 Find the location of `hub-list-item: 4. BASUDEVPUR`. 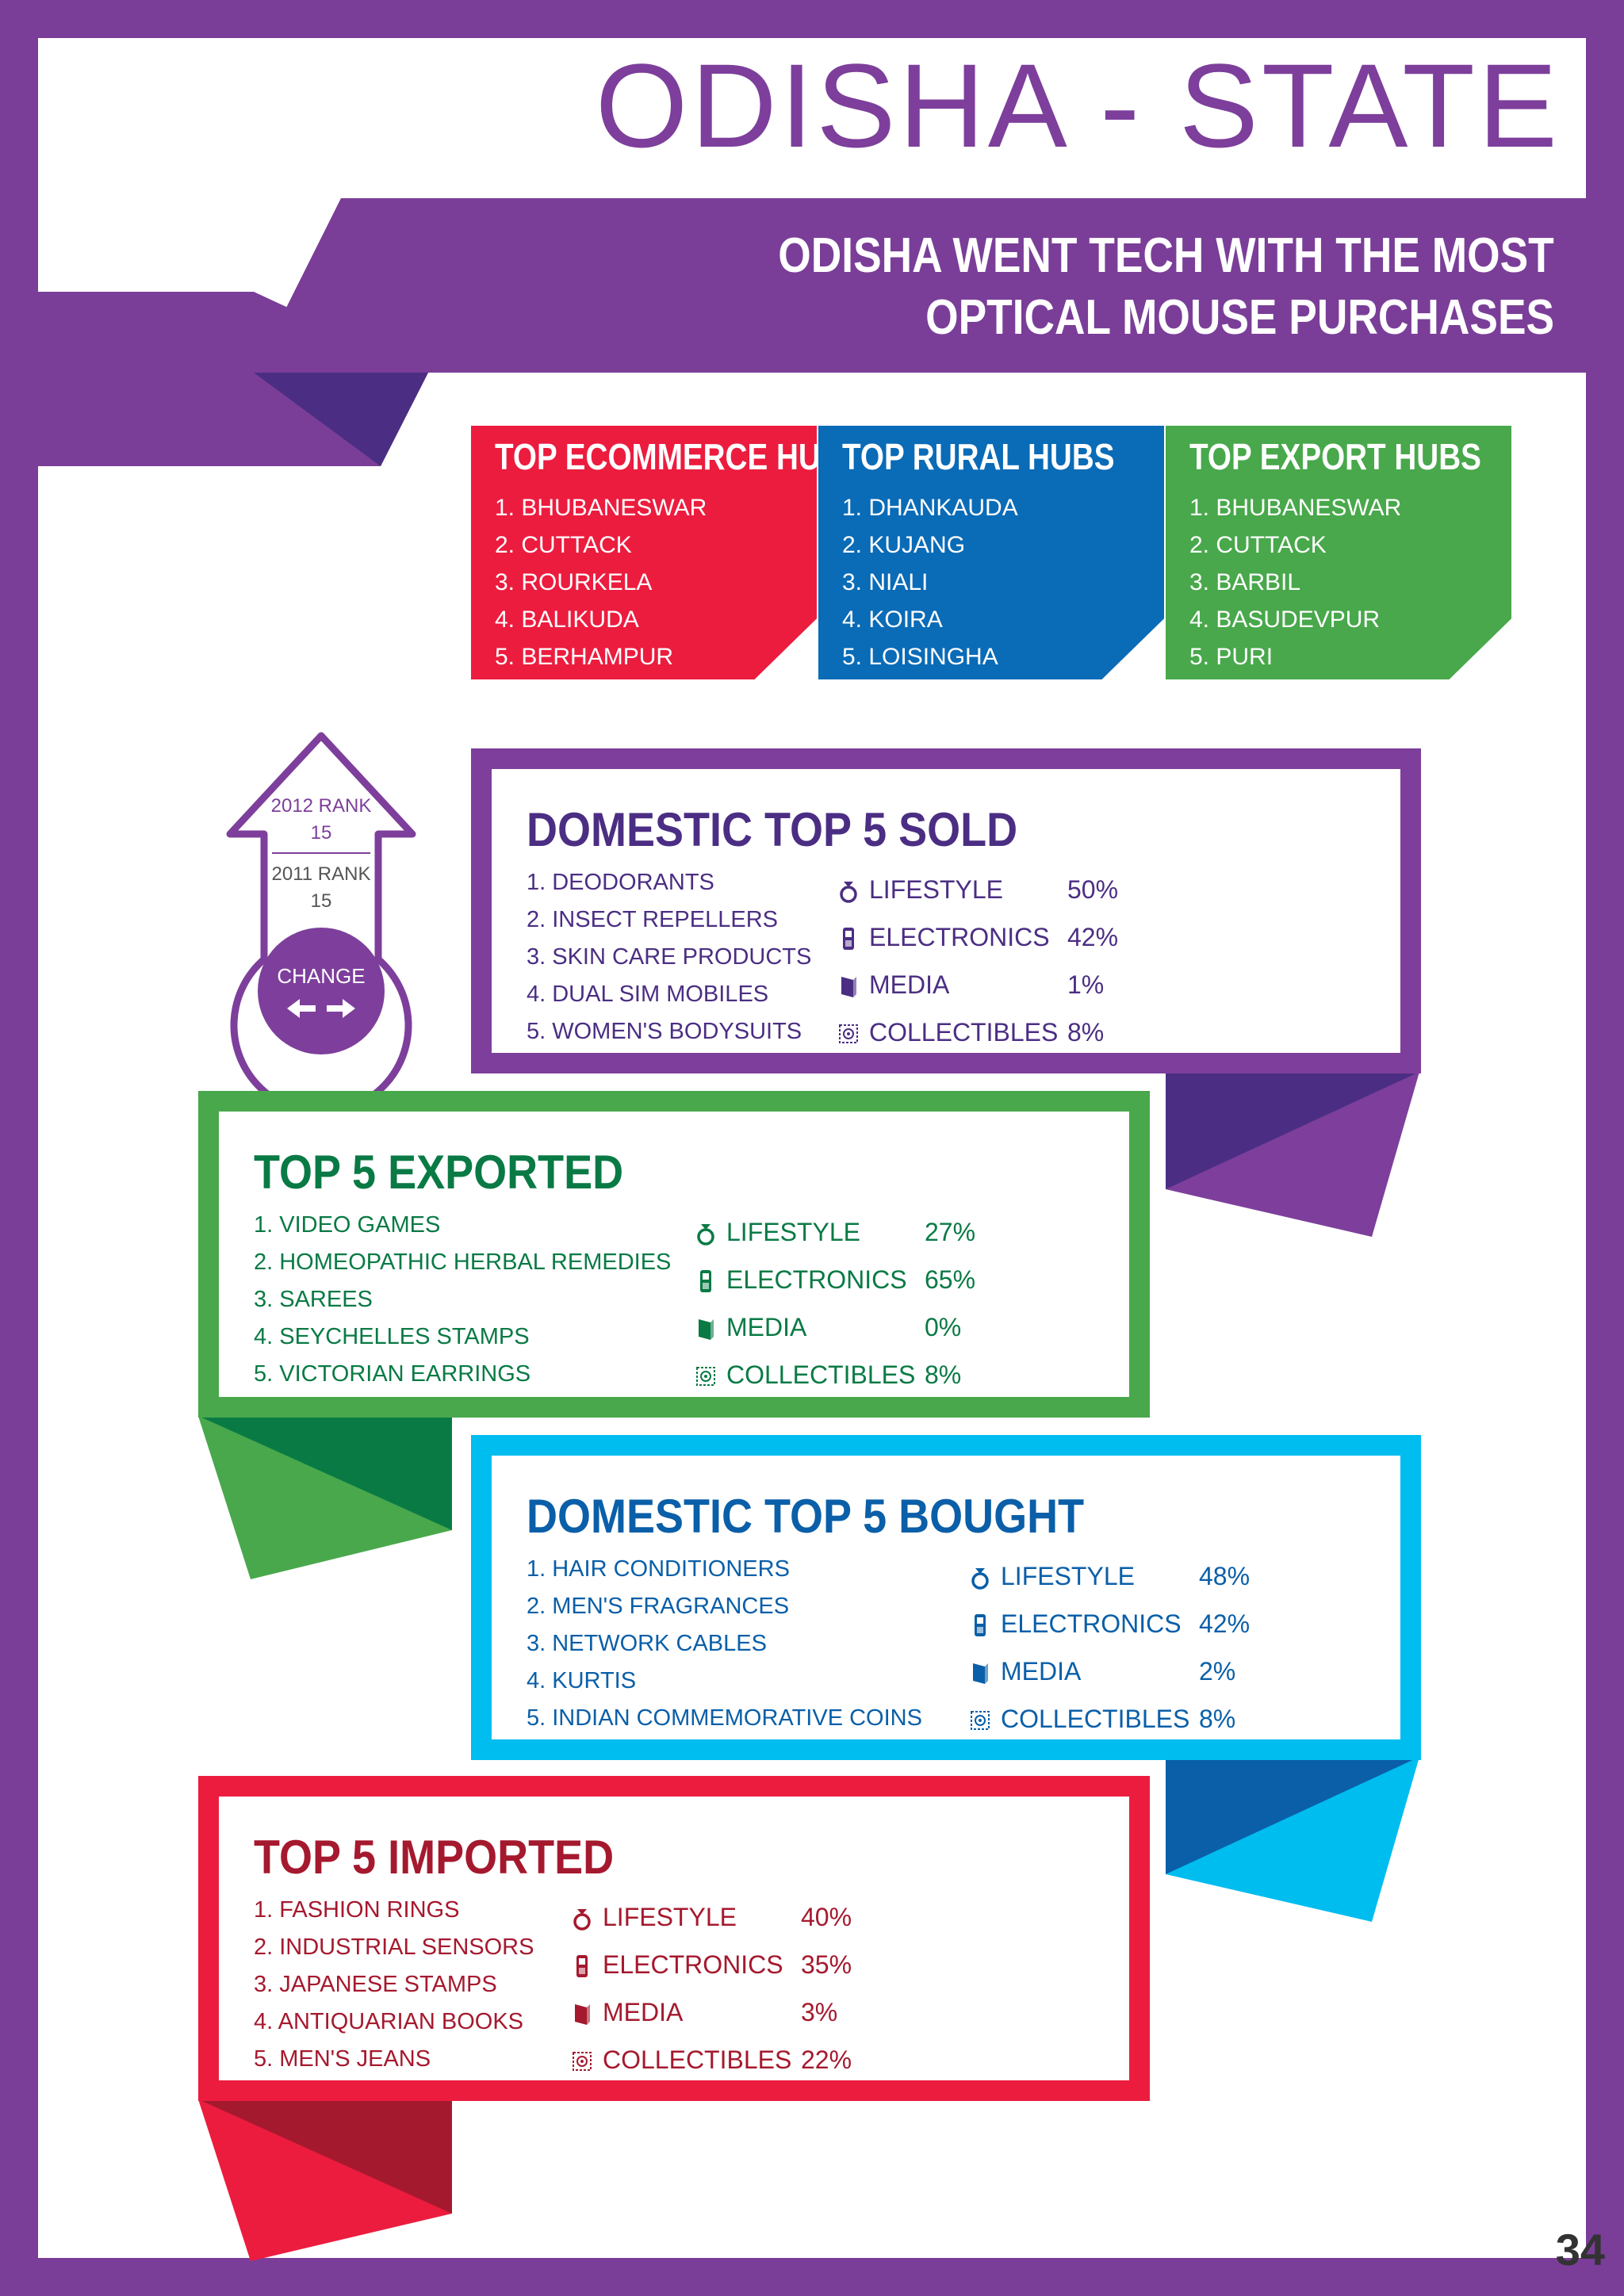

hub-list-item: 4. BASUDEVPUR is located at coordinates (1285, 620).